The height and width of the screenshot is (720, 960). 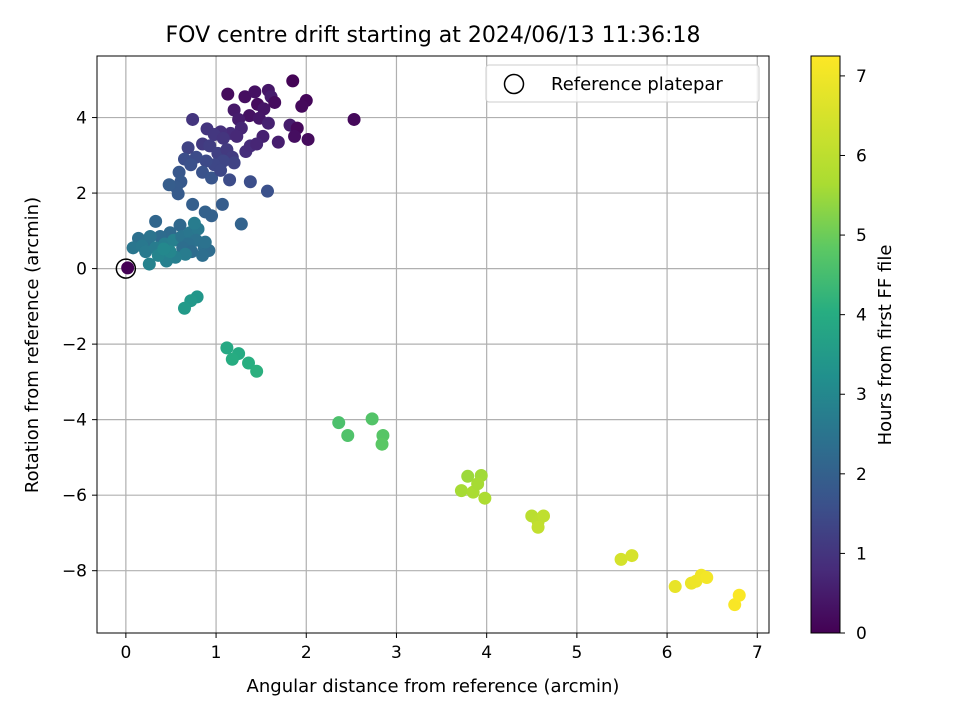 What do you see at coordinates (576, 653) in the screenshot?
I see `x-tick-label: 5` at bounding box center [576, 653].